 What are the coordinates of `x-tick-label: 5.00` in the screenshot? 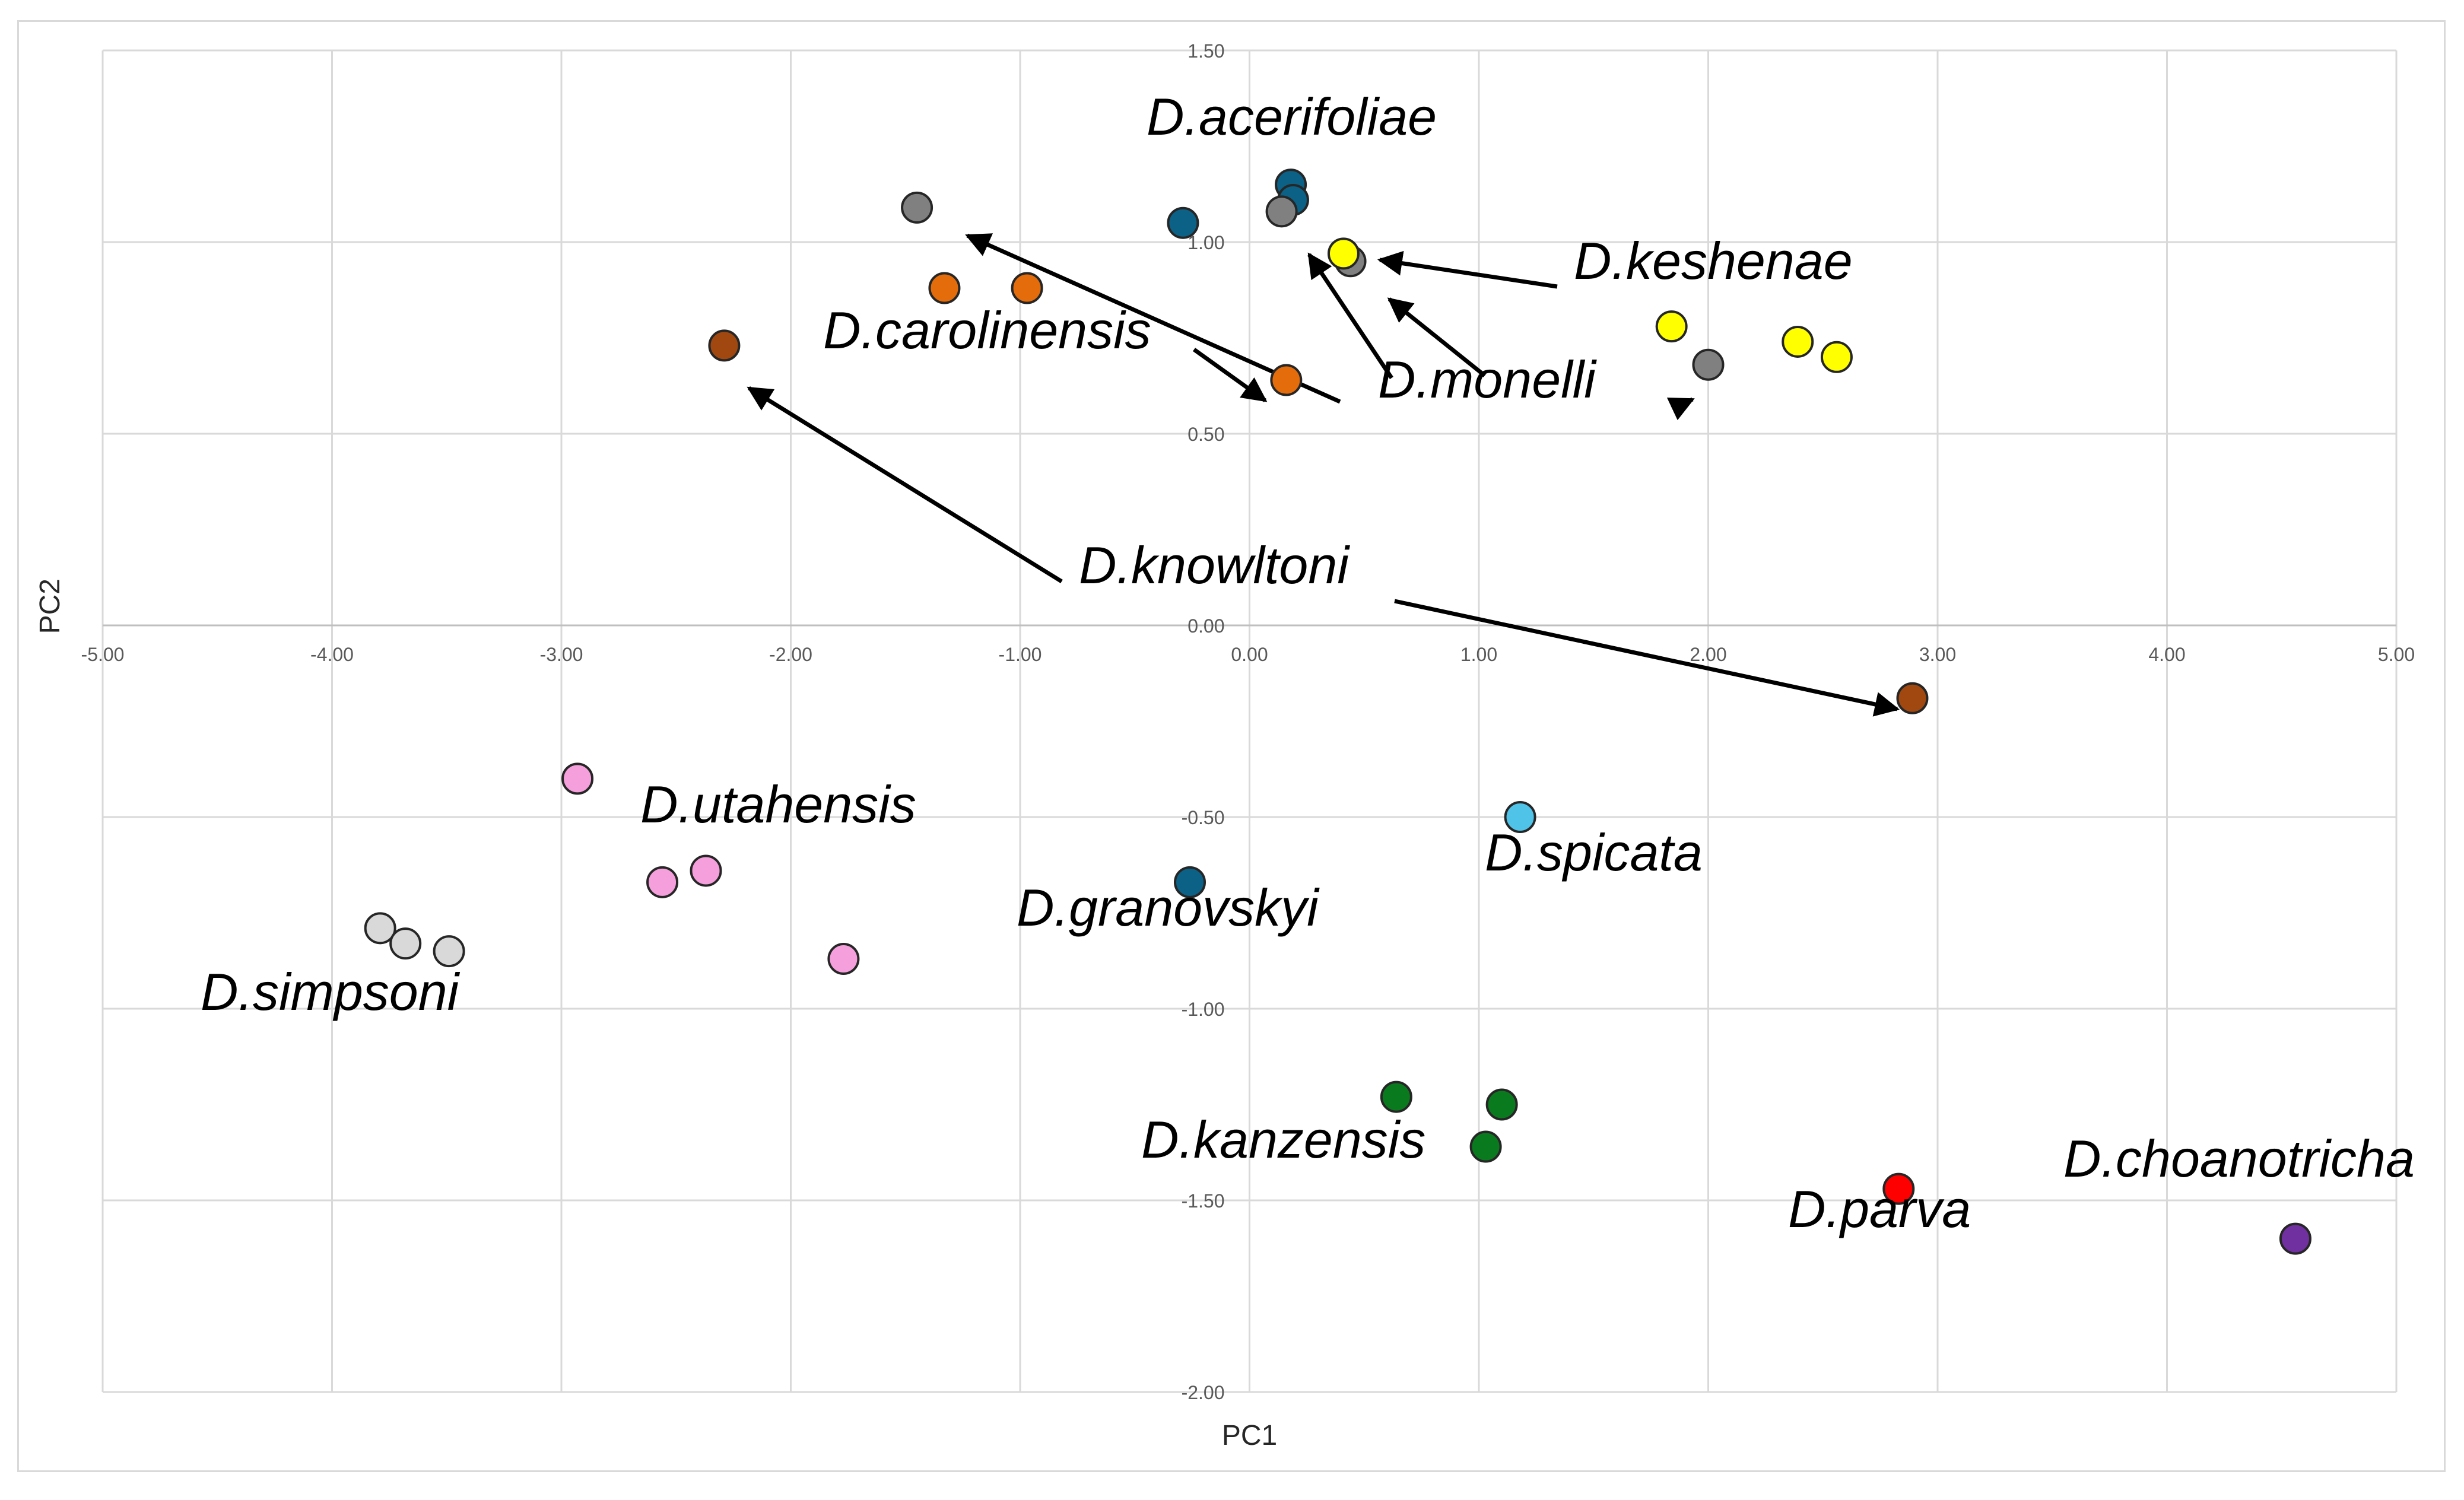 It's located at (2396, 655).